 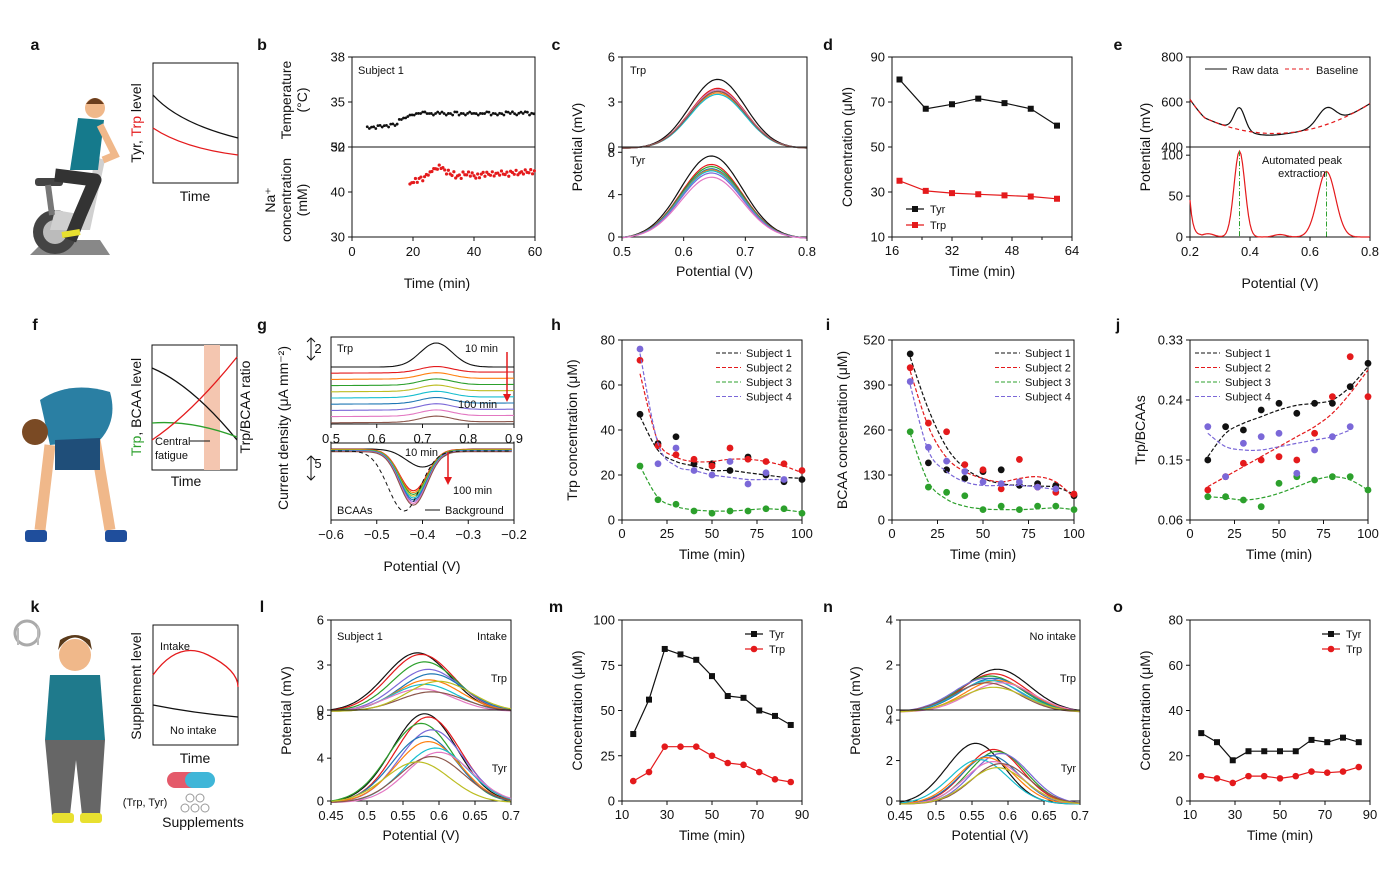 What do you see at coordinates (286, 710) in the screenshot?
I see `y-axis-label: Potential (mV)` at bounding box center [286, 710].